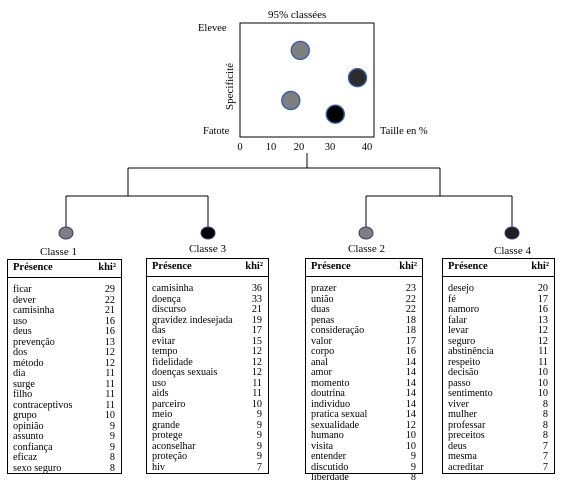 The height and width of the screenshot is (484, 569). I want to click on list-item: deus 7, so click(498, 447).